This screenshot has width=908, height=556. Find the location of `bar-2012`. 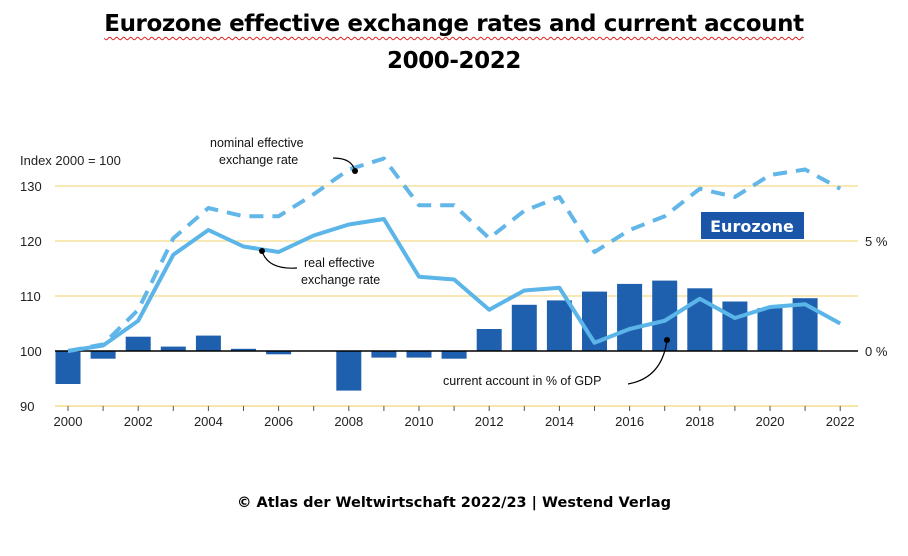

bar-2012 is located at coordinates (489, 340).